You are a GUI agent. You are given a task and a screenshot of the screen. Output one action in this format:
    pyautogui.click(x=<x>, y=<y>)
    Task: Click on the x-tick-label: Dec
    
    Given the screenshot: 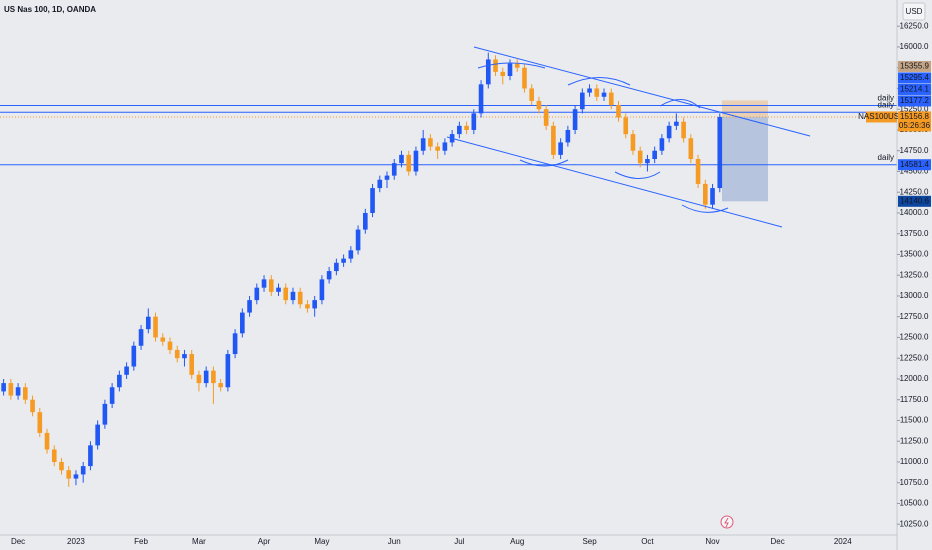 What is the action you would take?
    pyautogui.click(x=778, y=541)
    